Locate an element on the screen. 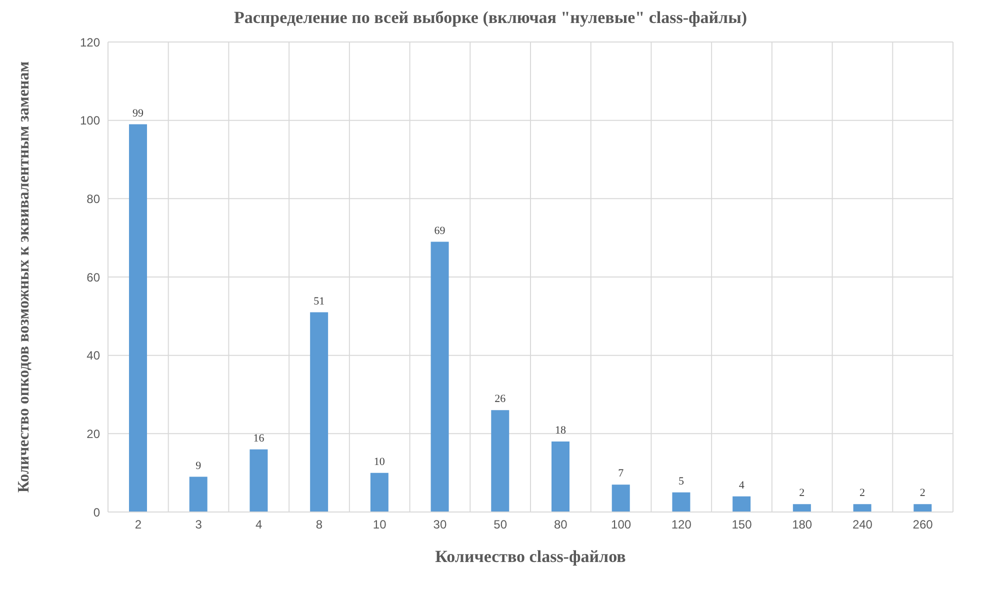  y-tick-label: 80 is located at coordinates (93, 199).